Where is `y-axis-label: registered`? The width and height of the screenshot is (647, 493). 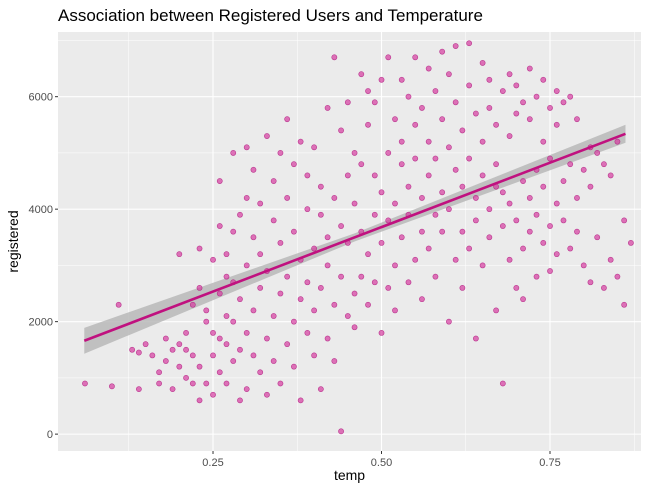
y-axis-label: registered is located at coordinates (13, 241).